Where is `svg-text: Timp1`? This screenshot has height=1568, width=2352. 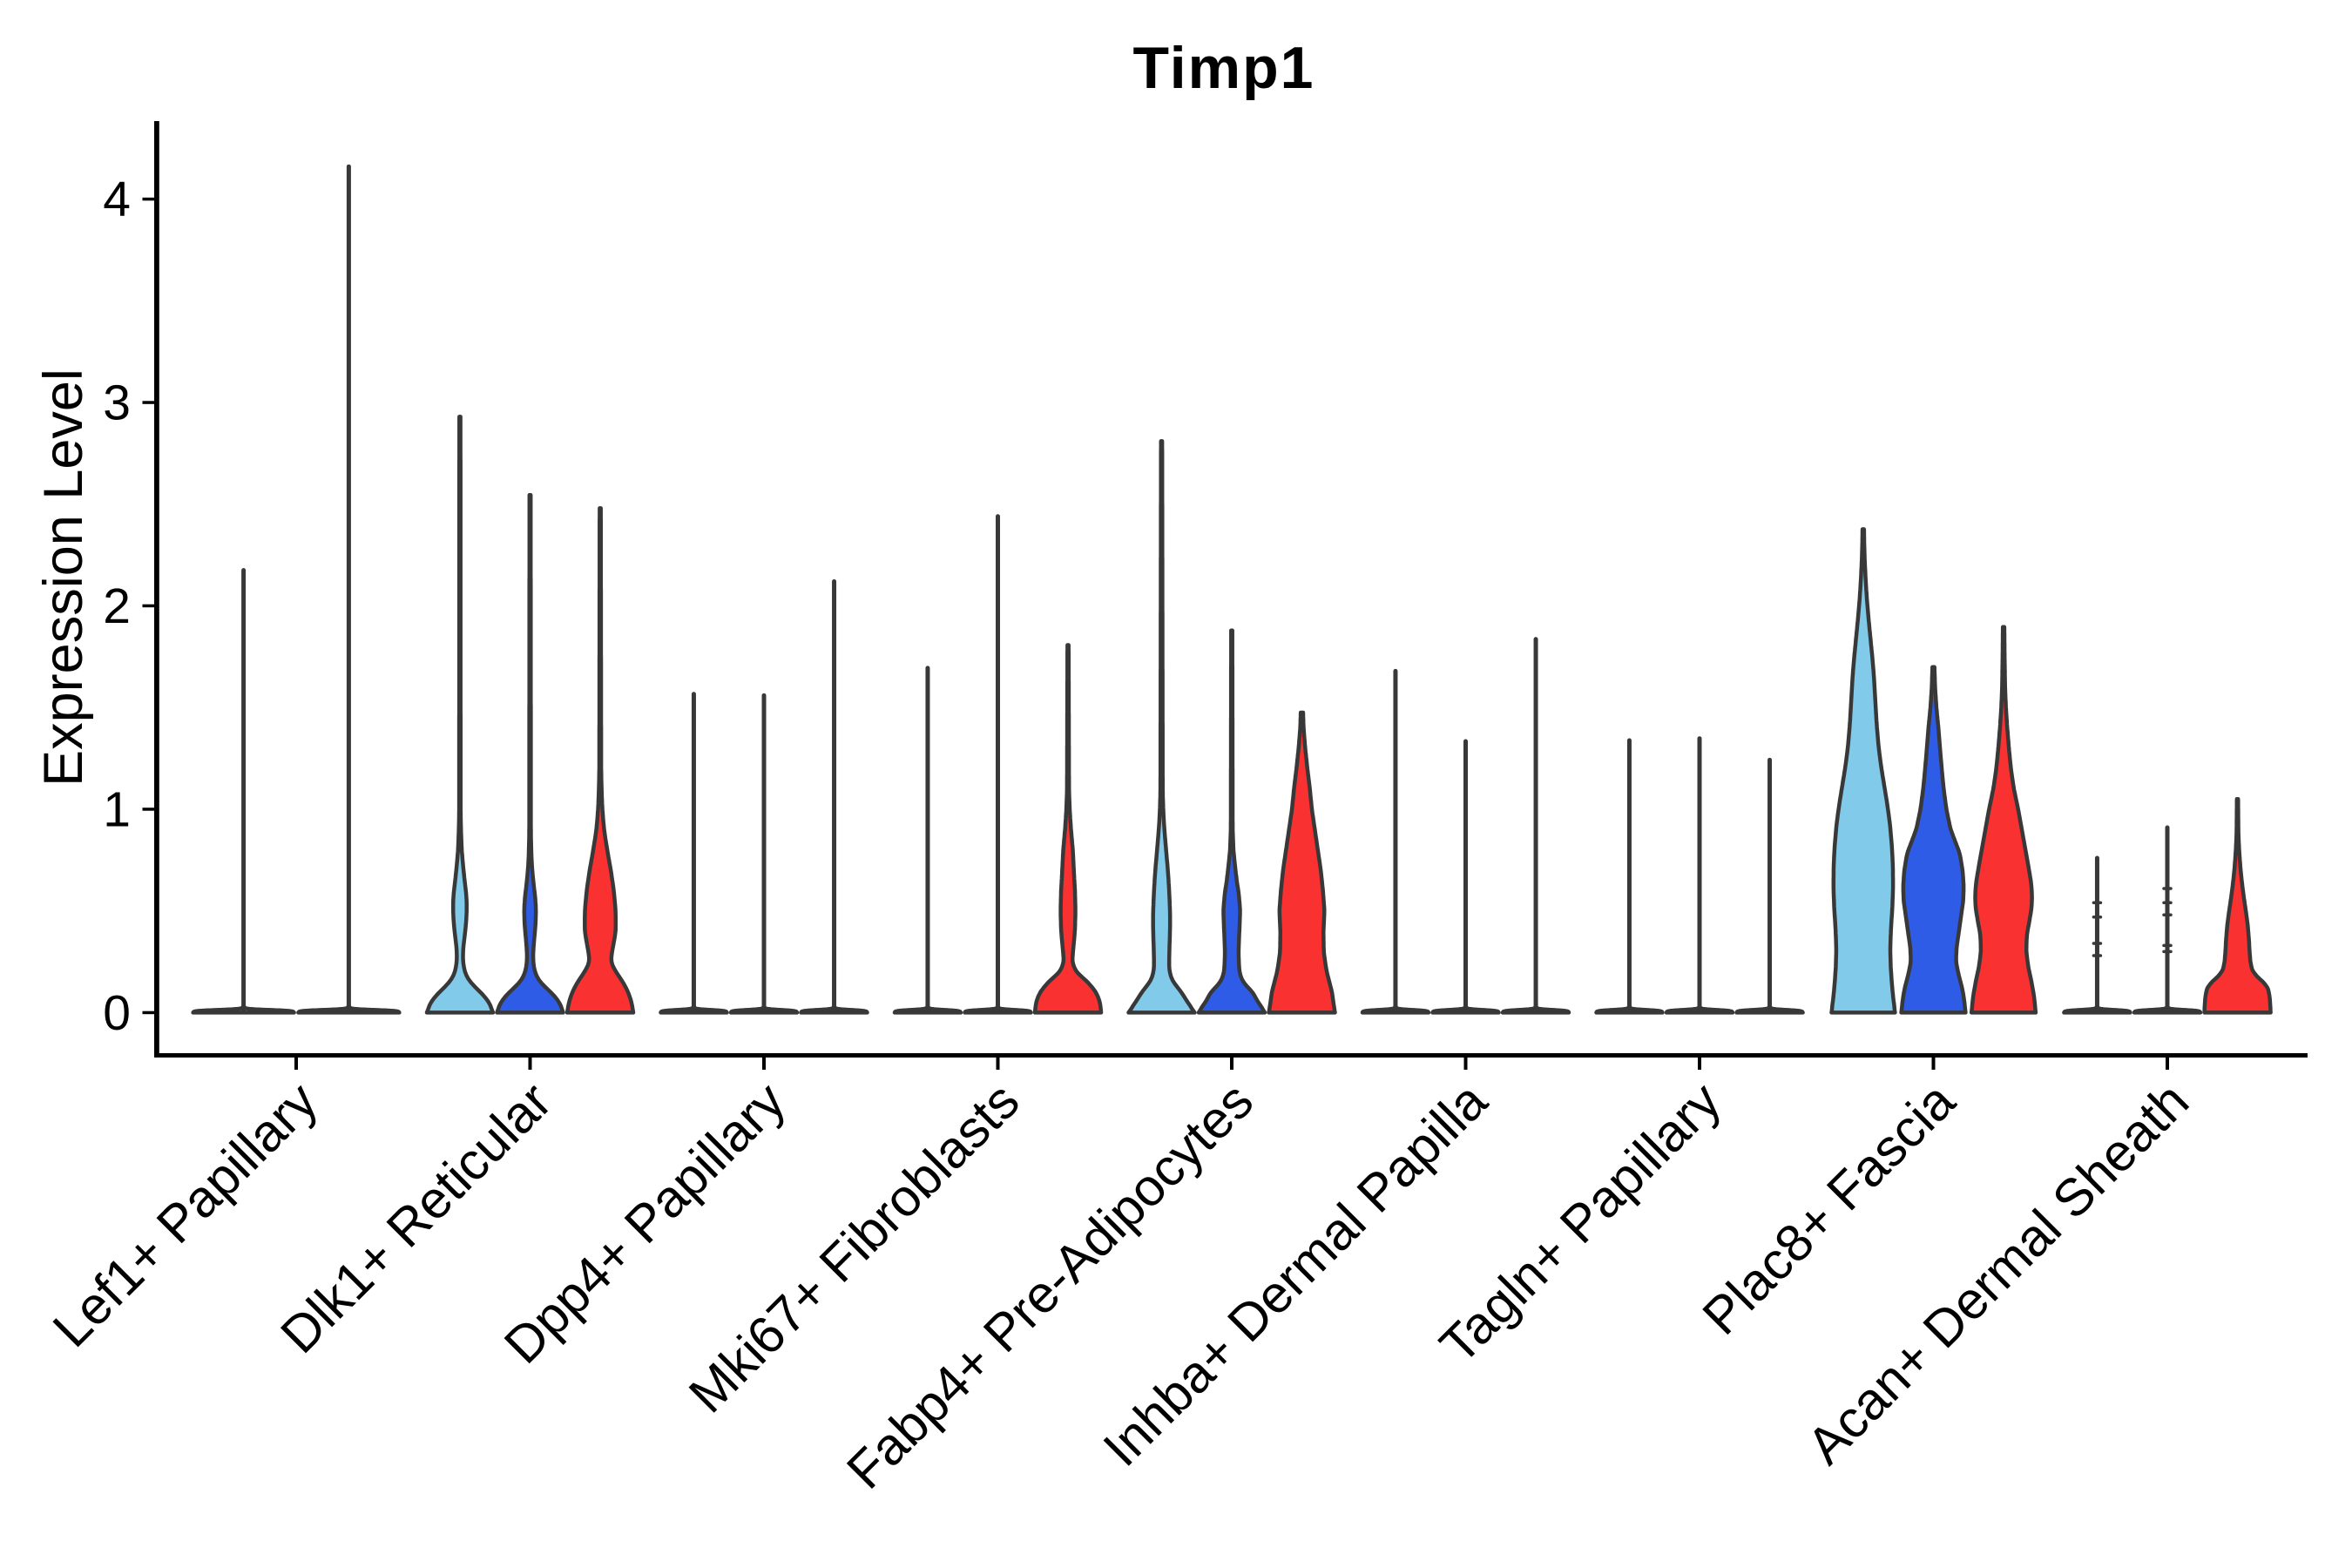
svg-text: Timp1 is located at coordinates (1223, 68).